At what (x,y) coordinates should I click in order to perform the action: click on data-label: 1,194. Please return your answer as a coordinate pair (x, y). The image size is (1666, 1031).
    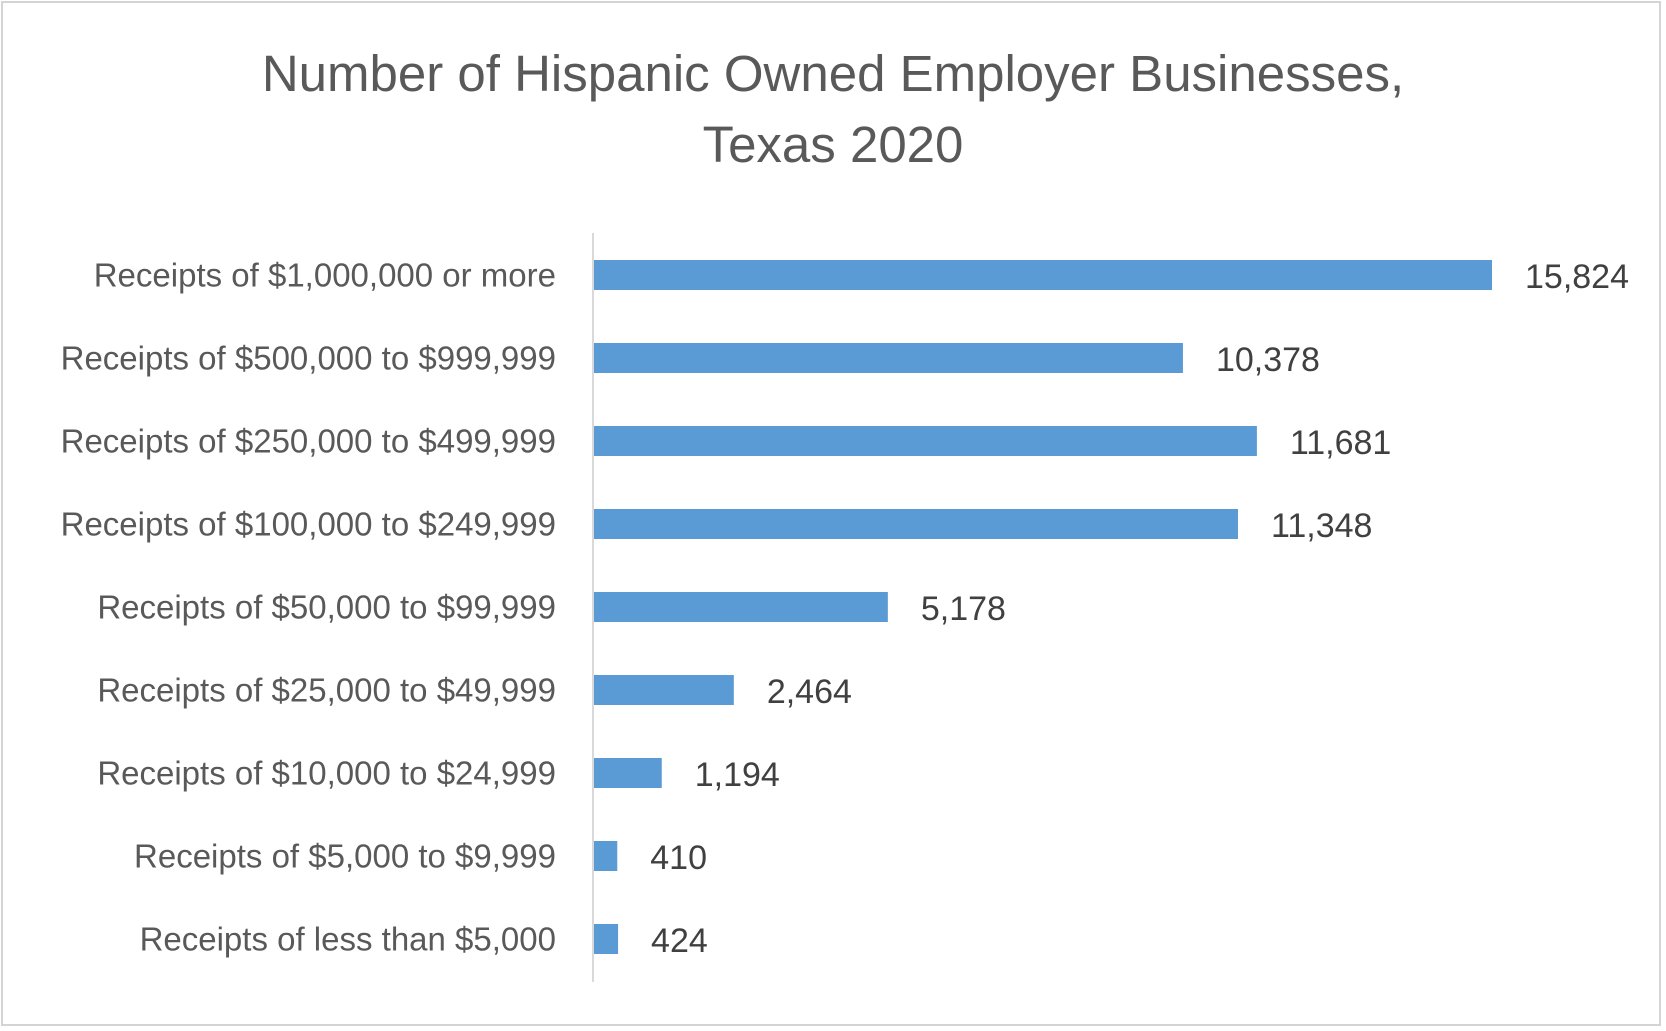
    Looking at the image, I should click on (737, 775).